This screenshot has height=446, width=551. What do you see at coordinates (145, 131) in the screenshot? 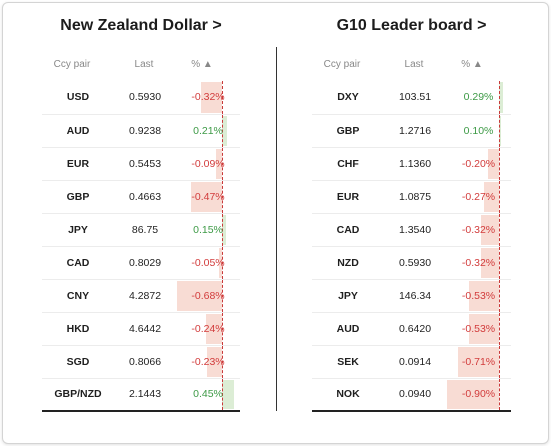
I see `last-price-cell: 0.9238` at bounding box center [145, 131].